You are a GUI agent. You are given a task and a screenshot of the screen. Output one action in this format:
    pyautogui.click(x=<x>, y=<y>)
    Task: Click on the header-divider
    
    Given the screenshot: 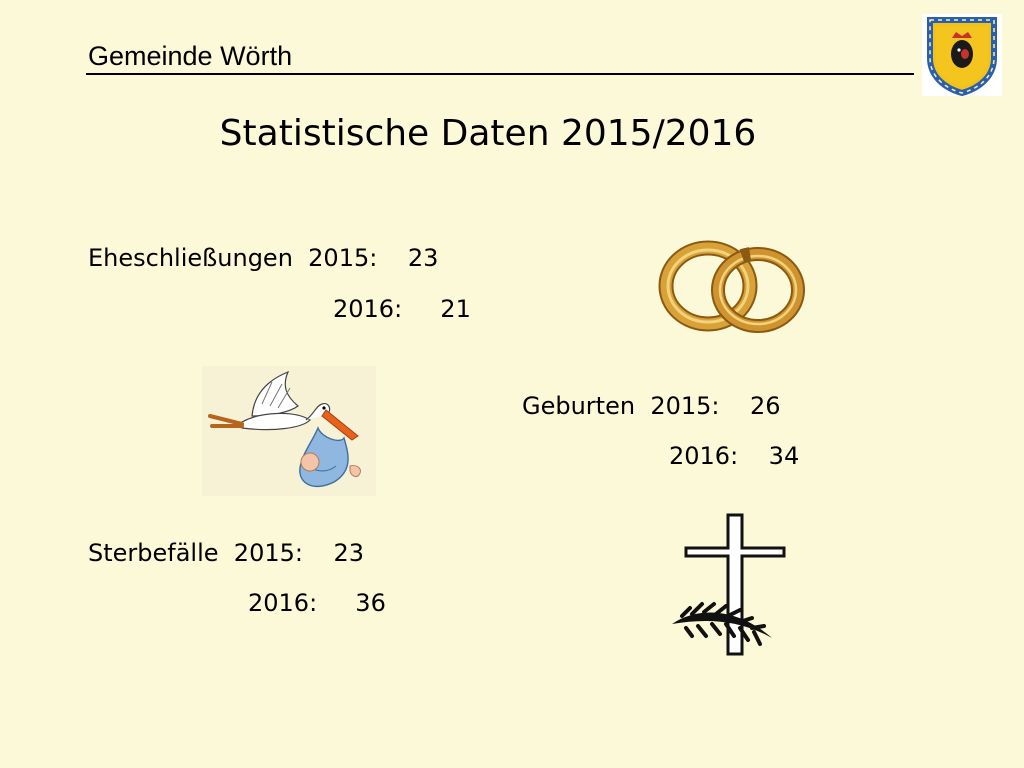 What is the action you would take?
    pyautogui.click(x=500, y=74)
    